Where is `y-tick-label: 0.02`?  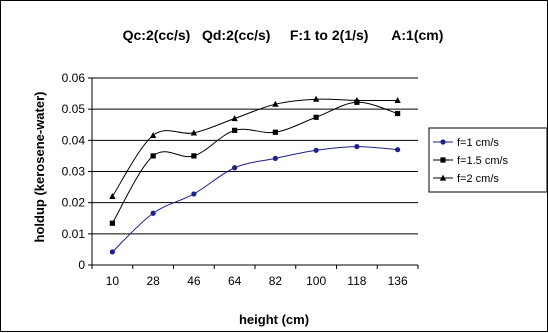 y-tick-label: 0.02 is located at coordinates (74, 203).